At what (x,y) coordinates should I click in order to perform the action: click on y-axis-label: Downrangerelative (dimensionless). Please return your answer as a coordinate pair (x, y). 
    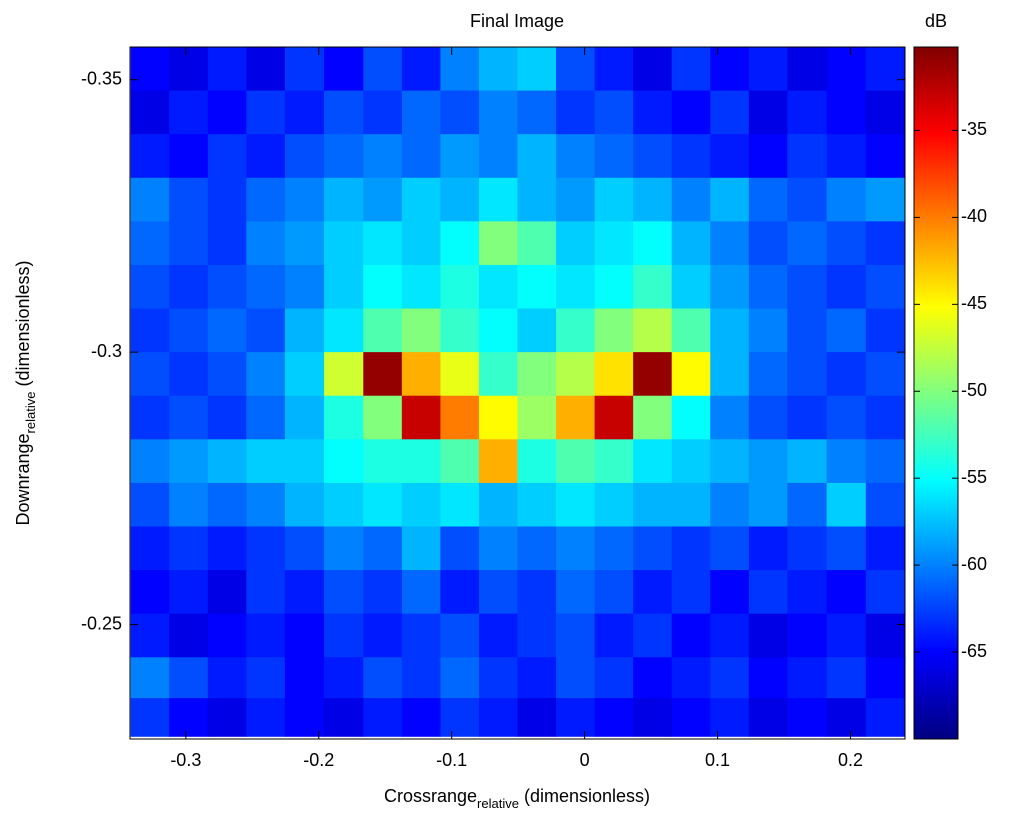
    Looking at the image, I should click on (26, 392).